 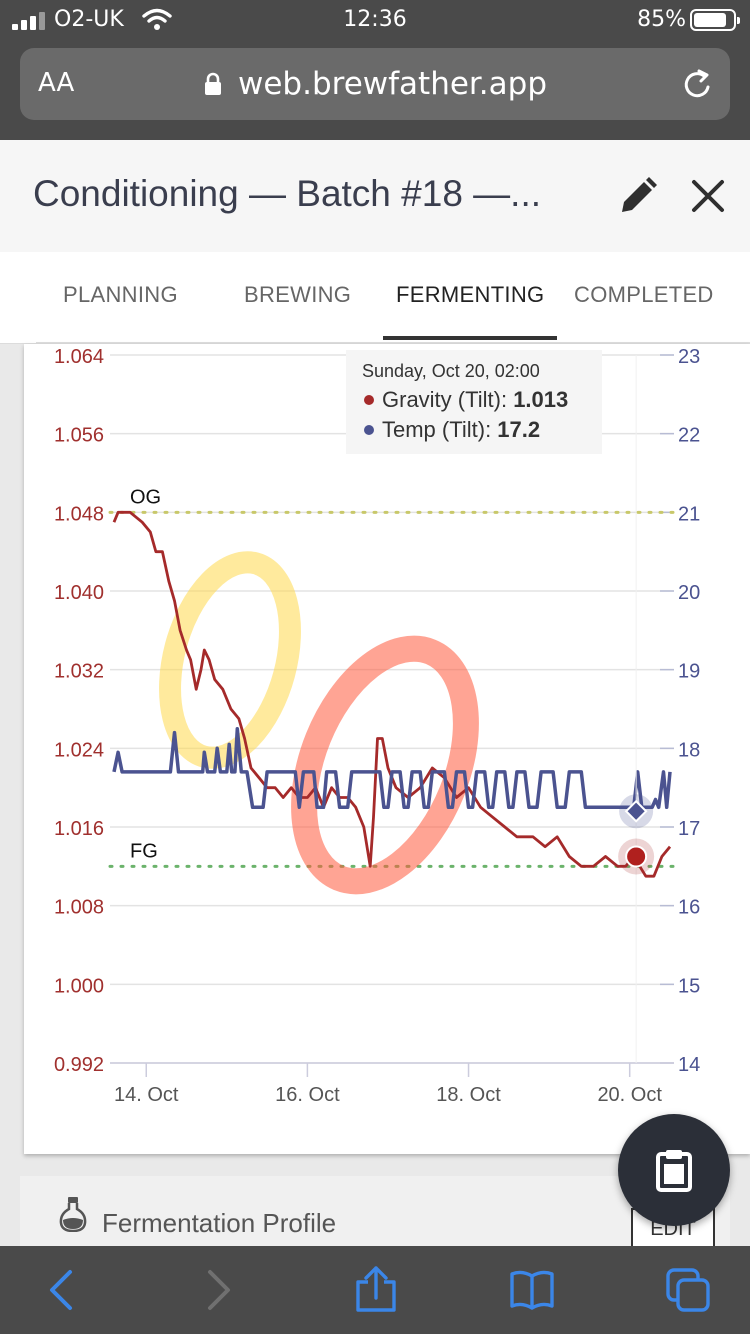 What do you see at coordinates (636, 856) in the screenshot?
I see `gravity-hover-point` at bounding box center [636, 856].